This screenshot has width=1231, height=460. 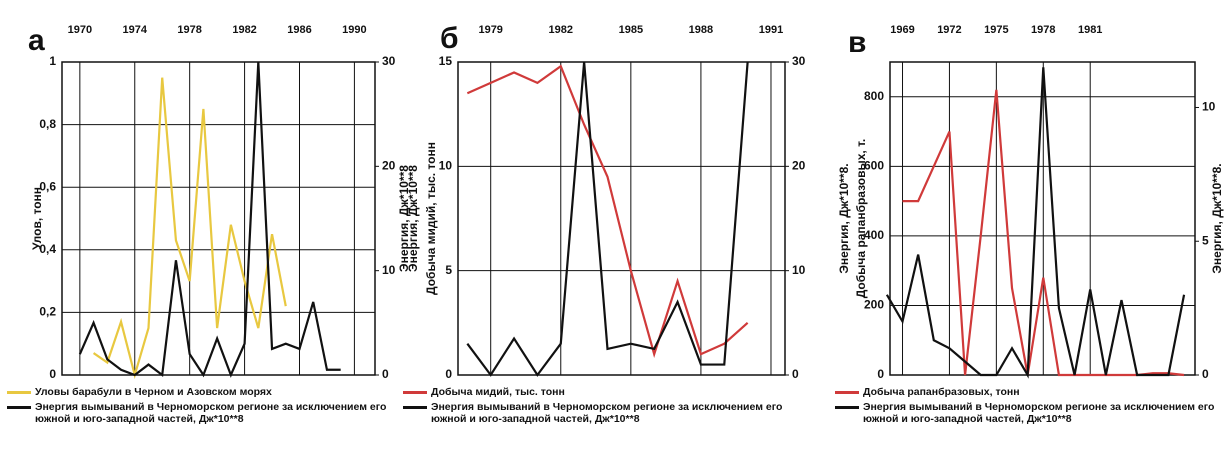 I want to click on x-tick-label: 1991, so click(x=771, y=30).